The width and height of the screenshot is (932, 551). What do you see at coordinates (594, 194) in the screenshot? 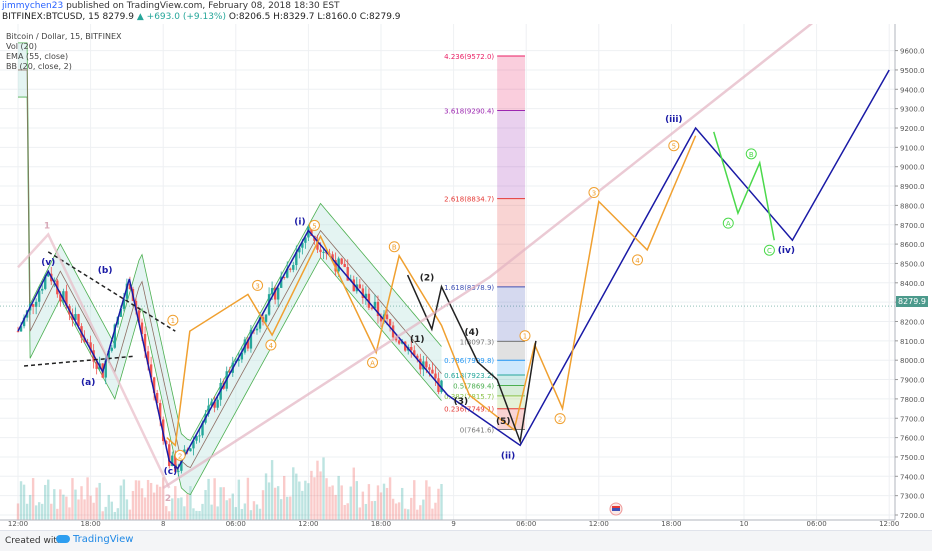
I see `wave-label: 3` at bounding box center [594, 194].